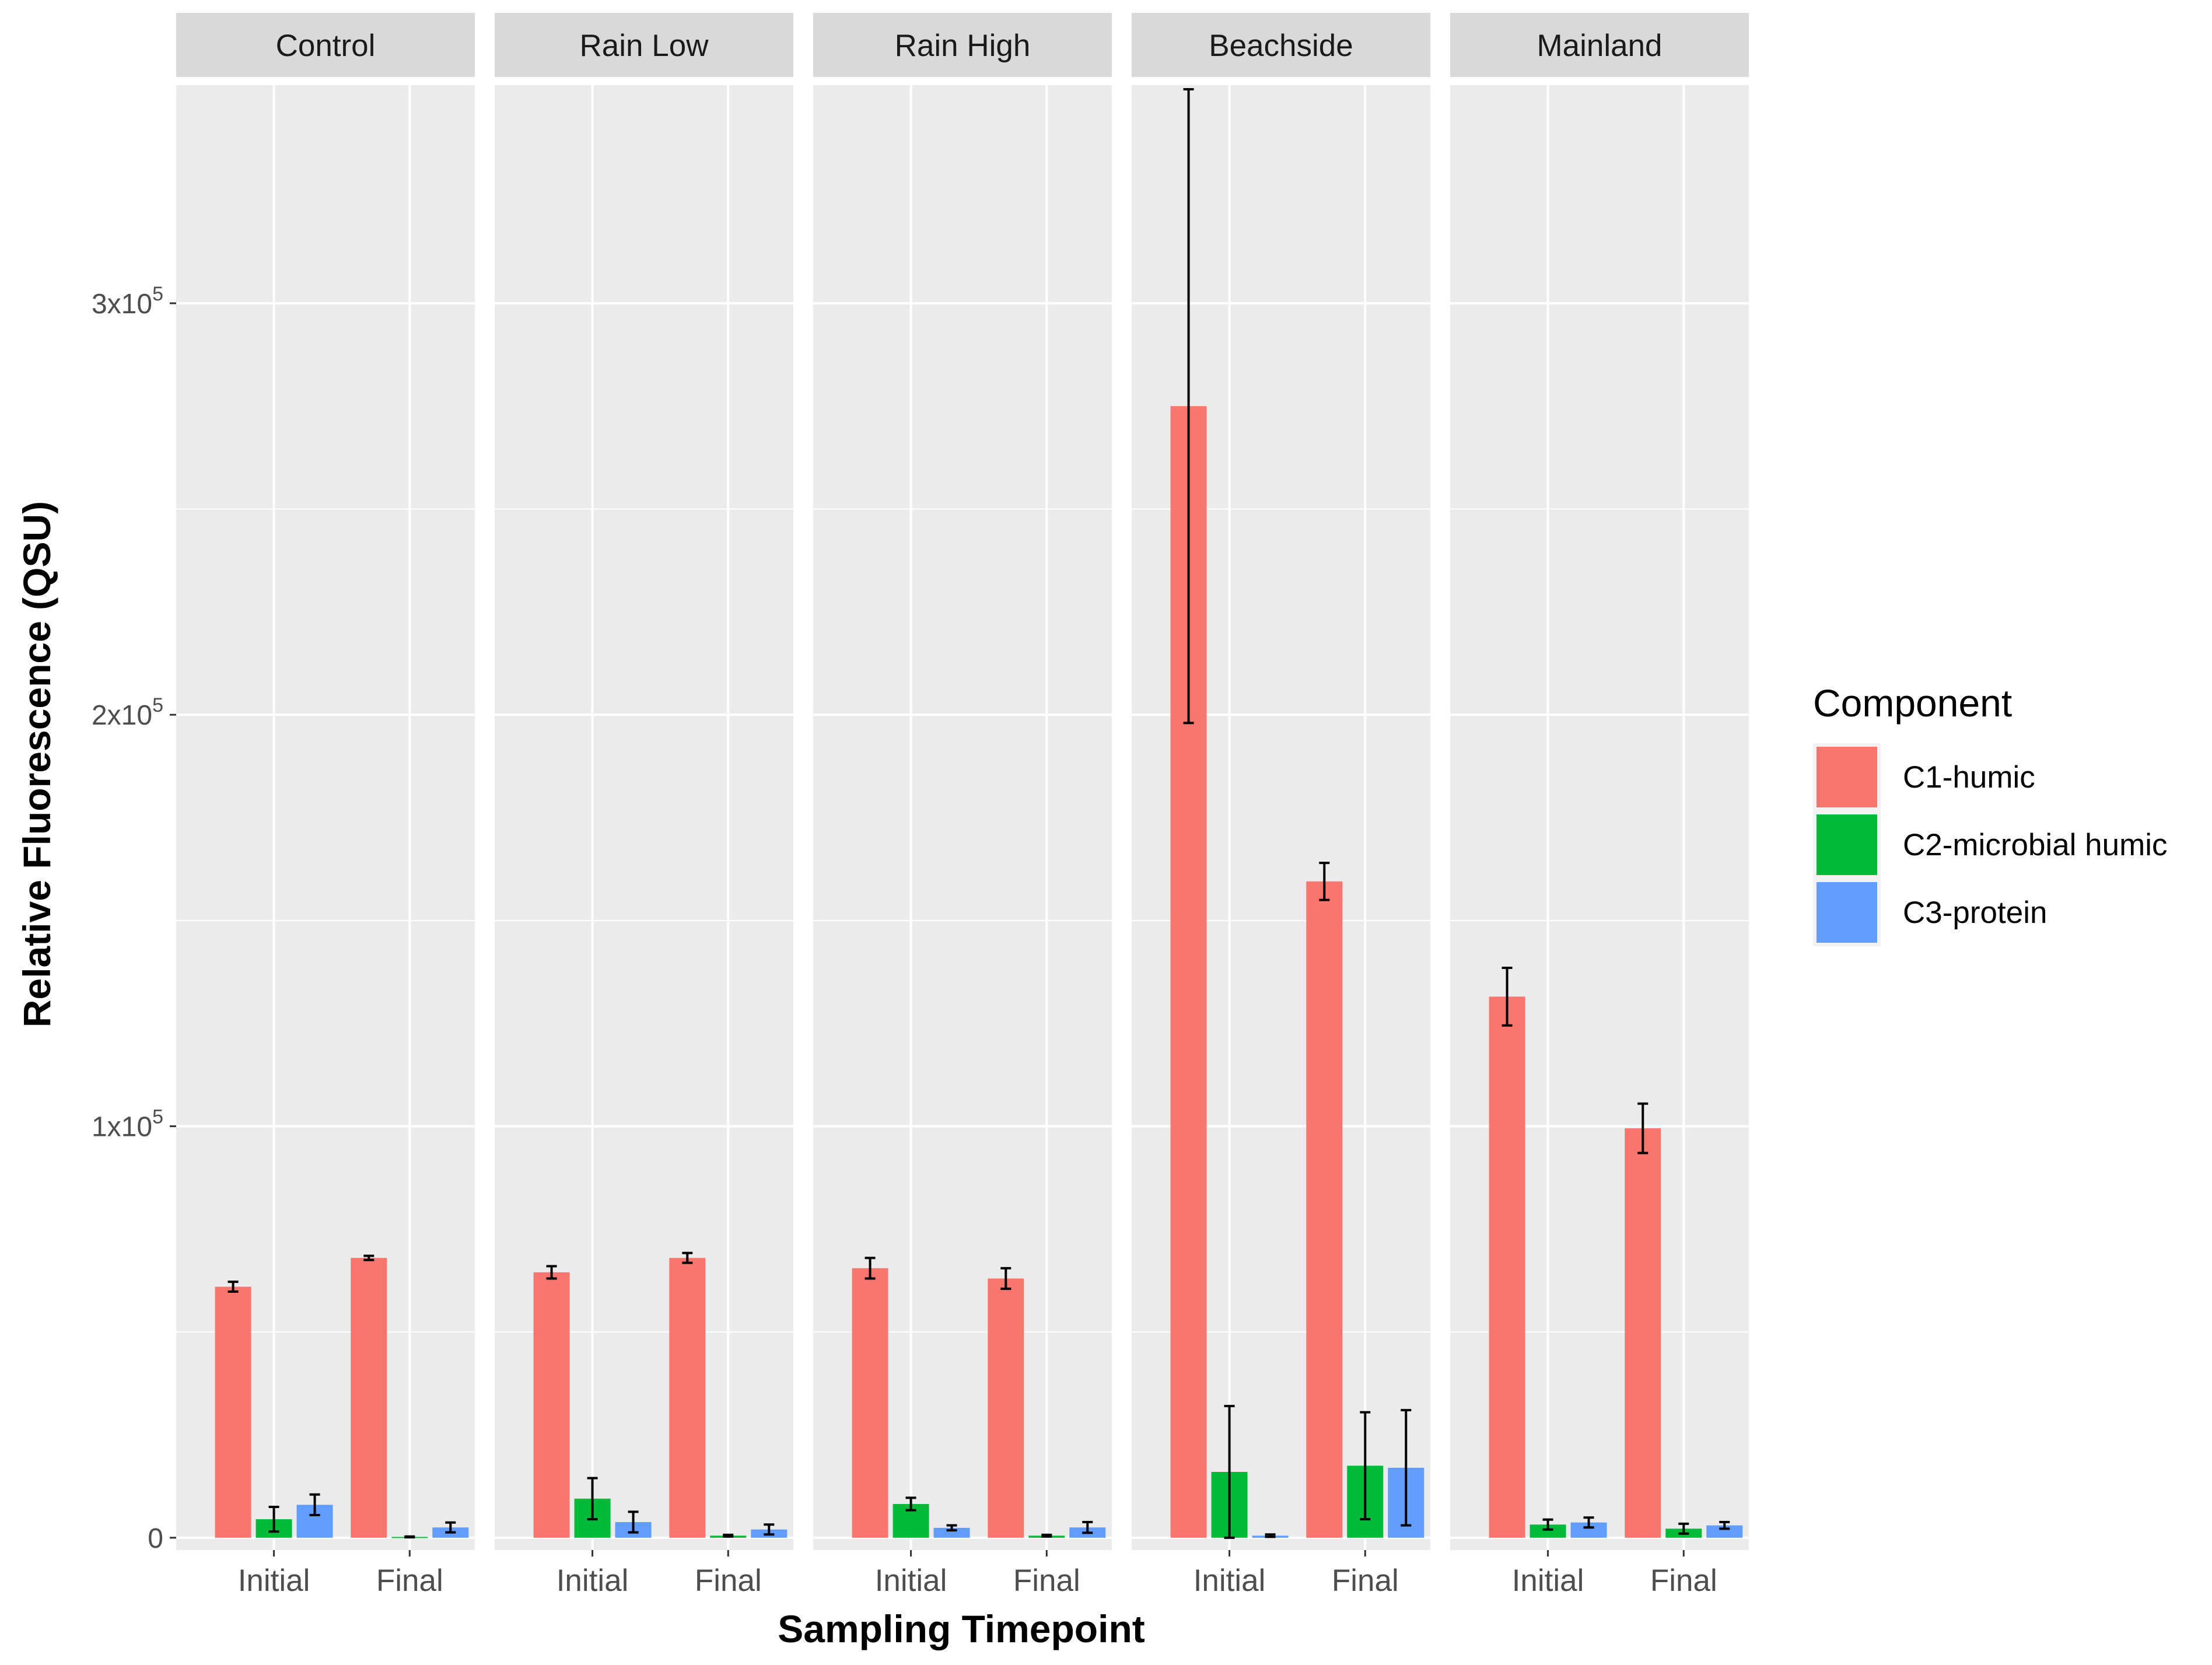 This screenshot has height=1665, width=2212. I want to click on bar-rain-high-final-c1-humic, so click(1006, 1408).